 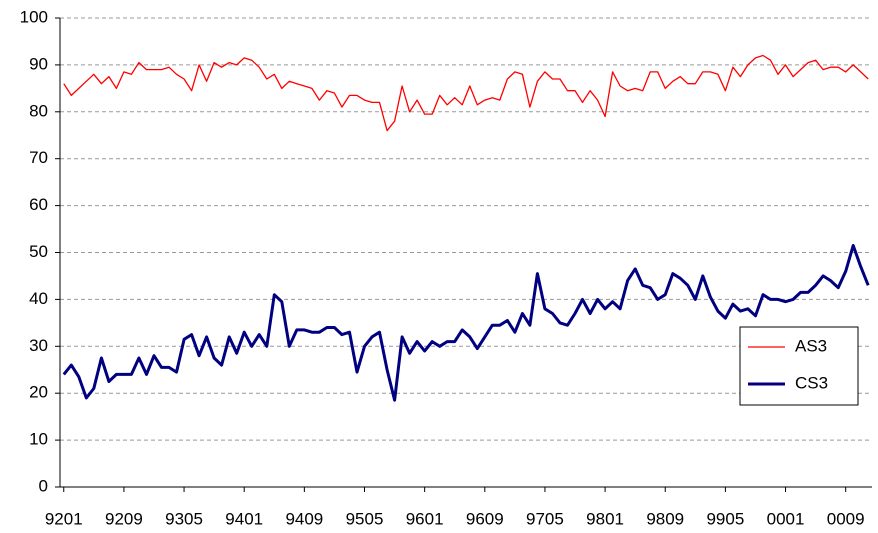 What do you see at coordinates (38, 251) in the screenshot?
I see `y-tick-label: 50` at bounding box center [38, 251].